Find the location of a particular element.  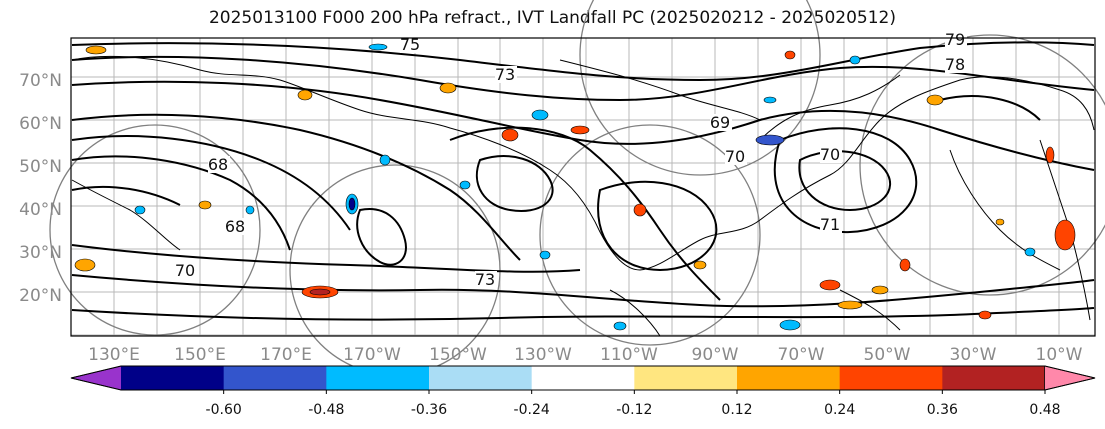

longitude-label: 170°E is located at coordinates (286, 355).